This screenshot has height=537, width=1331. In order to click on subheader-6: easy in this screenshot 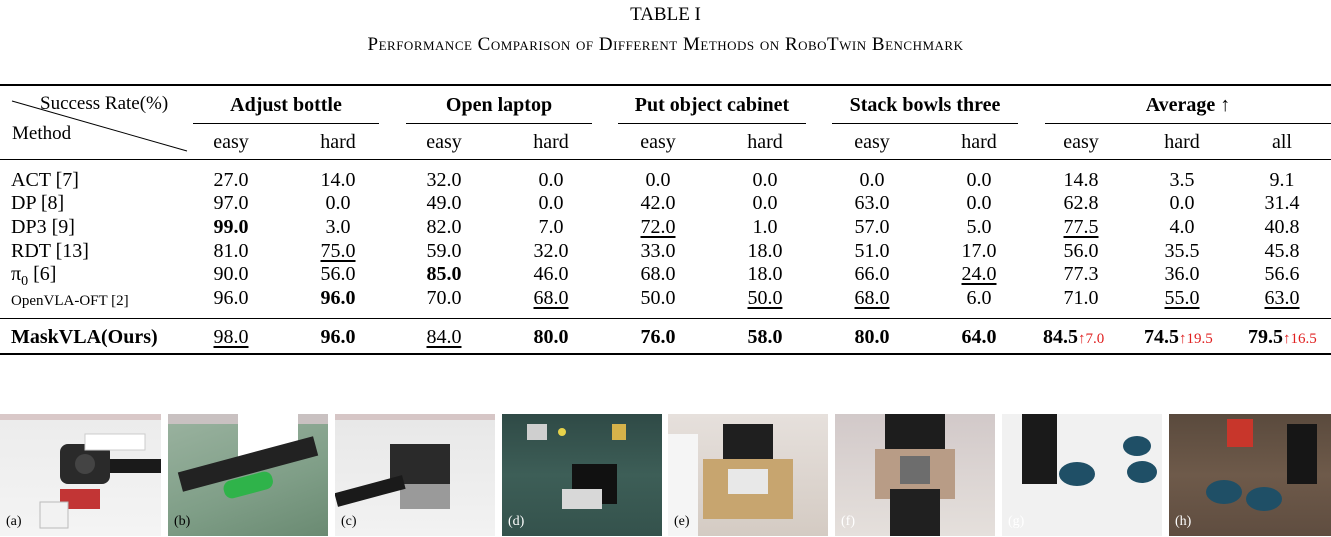, I will do `click(872, 142)`.